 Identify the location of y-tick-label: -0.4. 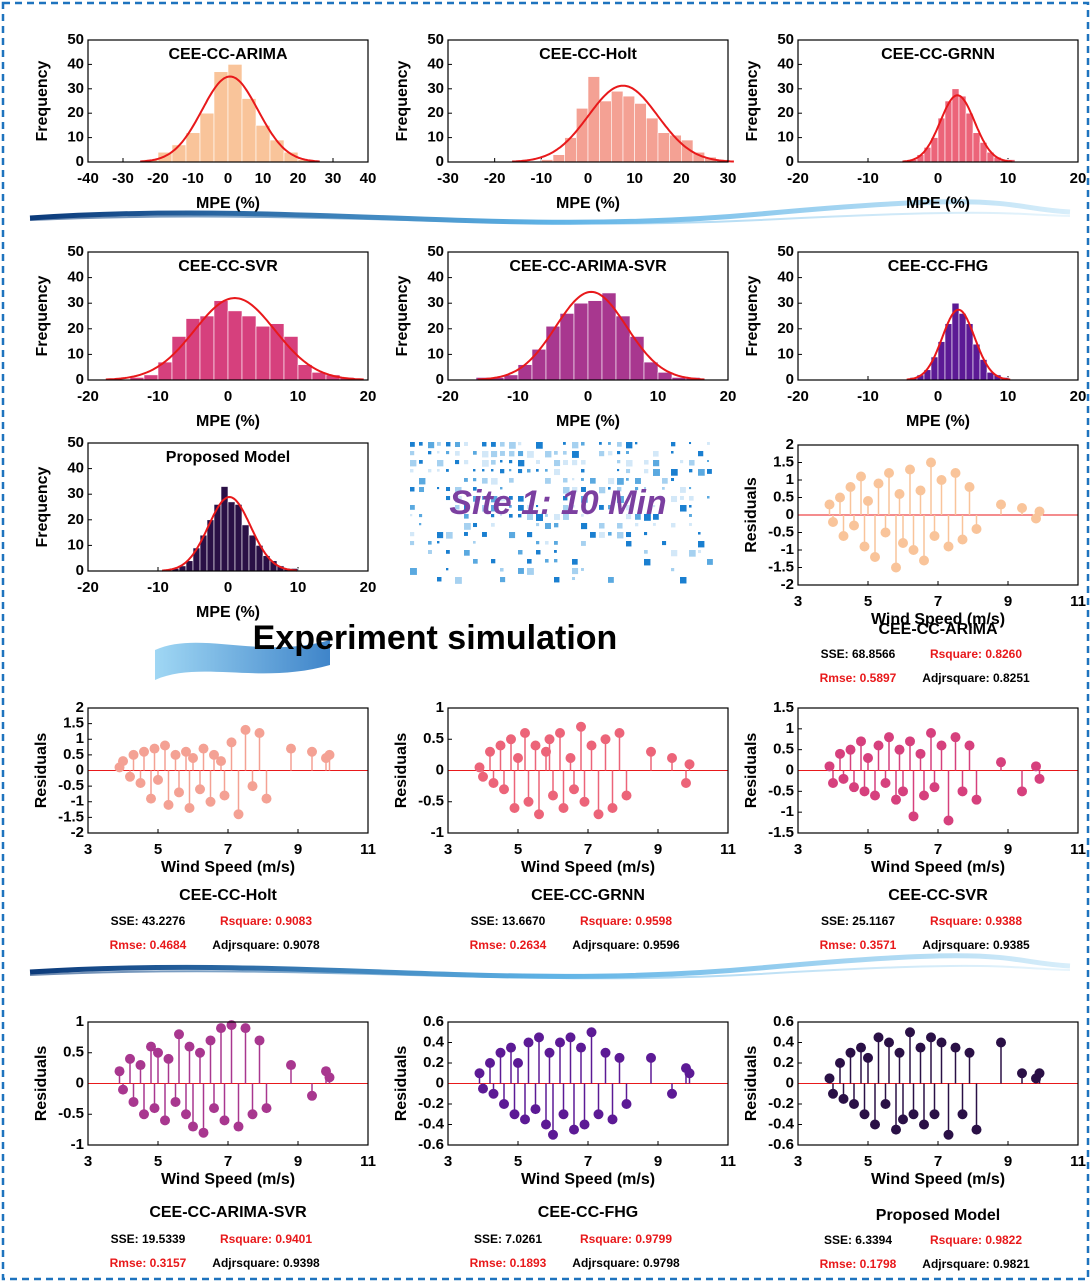
(431, 1123).